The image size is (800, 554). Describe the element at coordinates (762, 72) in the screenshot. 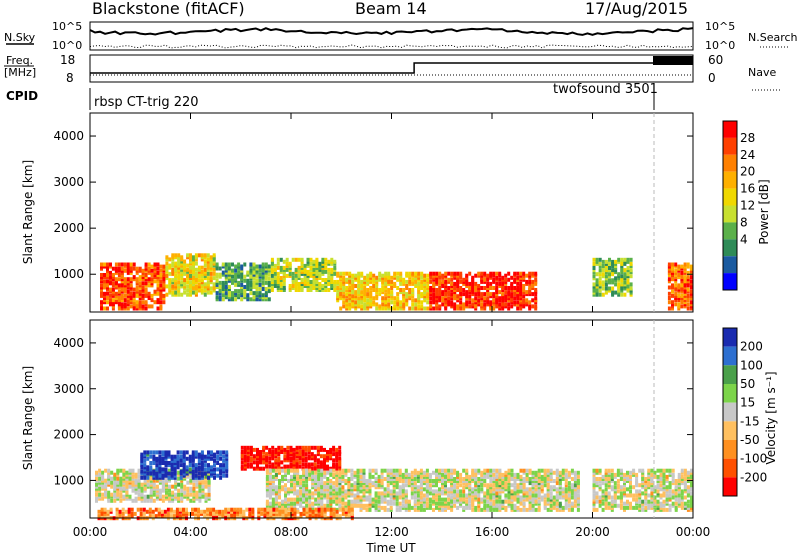

I see `nave-label: Nave` at that location.